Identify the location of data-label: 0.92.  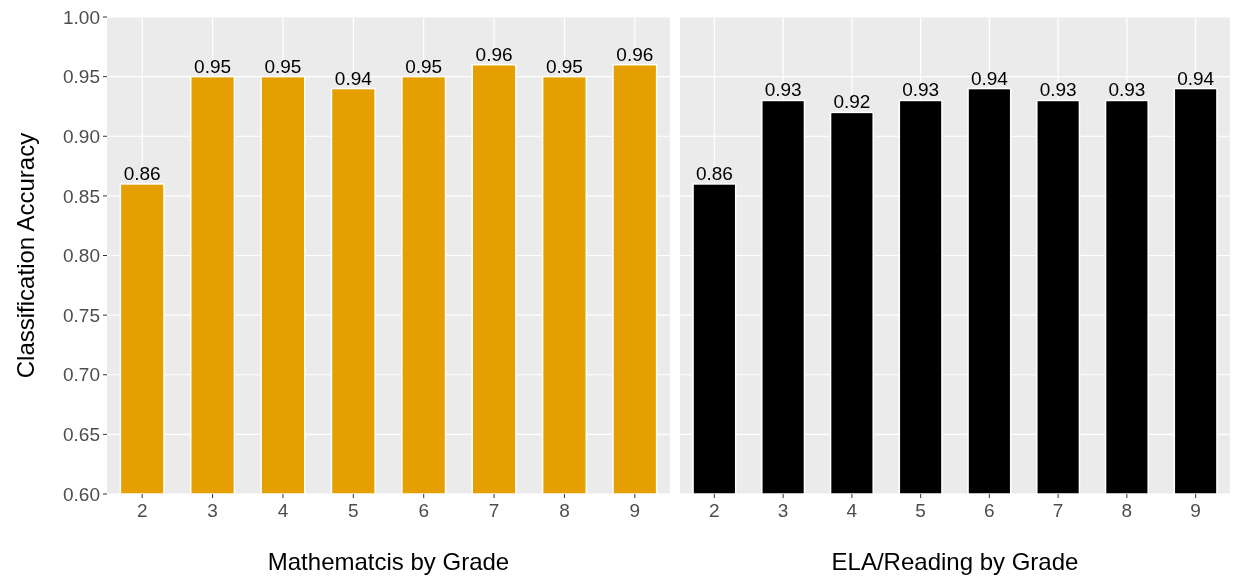
(852, 102).